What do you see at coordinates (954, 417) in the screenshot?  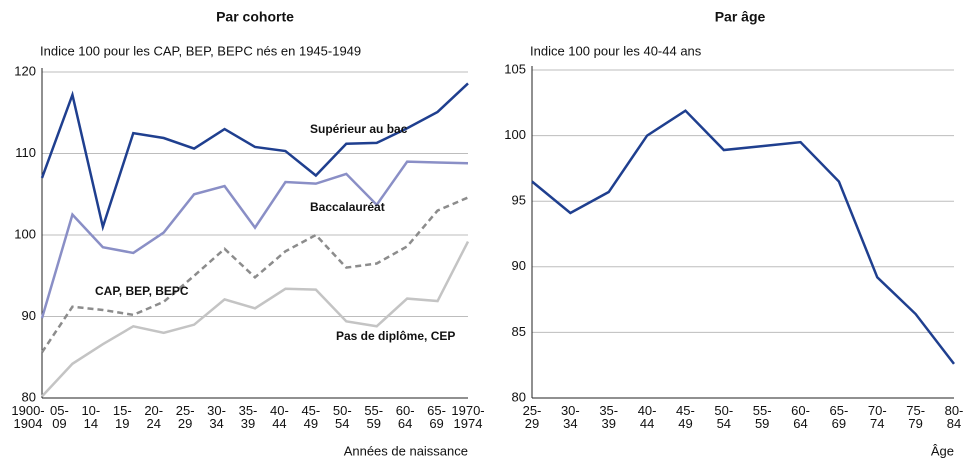 I see `x-tick-label: 80-84` at bounding box center [954, 417].